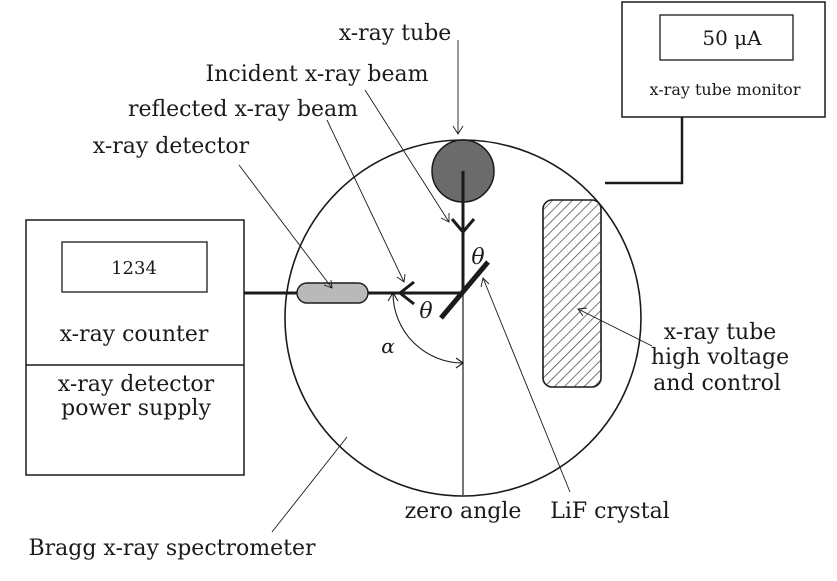  What do you see at coordinates (717, 383) in the screenshot?
I see `label-hv-line3: and control` at bounding box center [717, 383].